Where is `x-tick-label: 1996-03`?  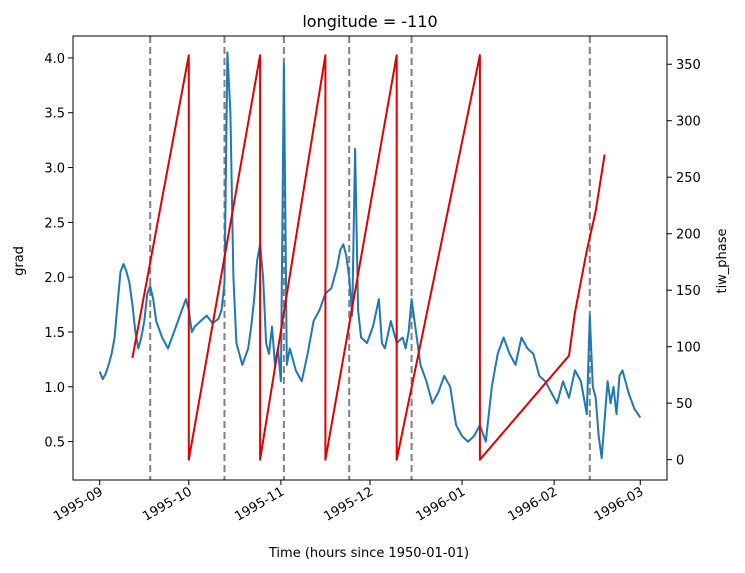 x-tick-label: 1996-03 is located at coordinates (619, 504).